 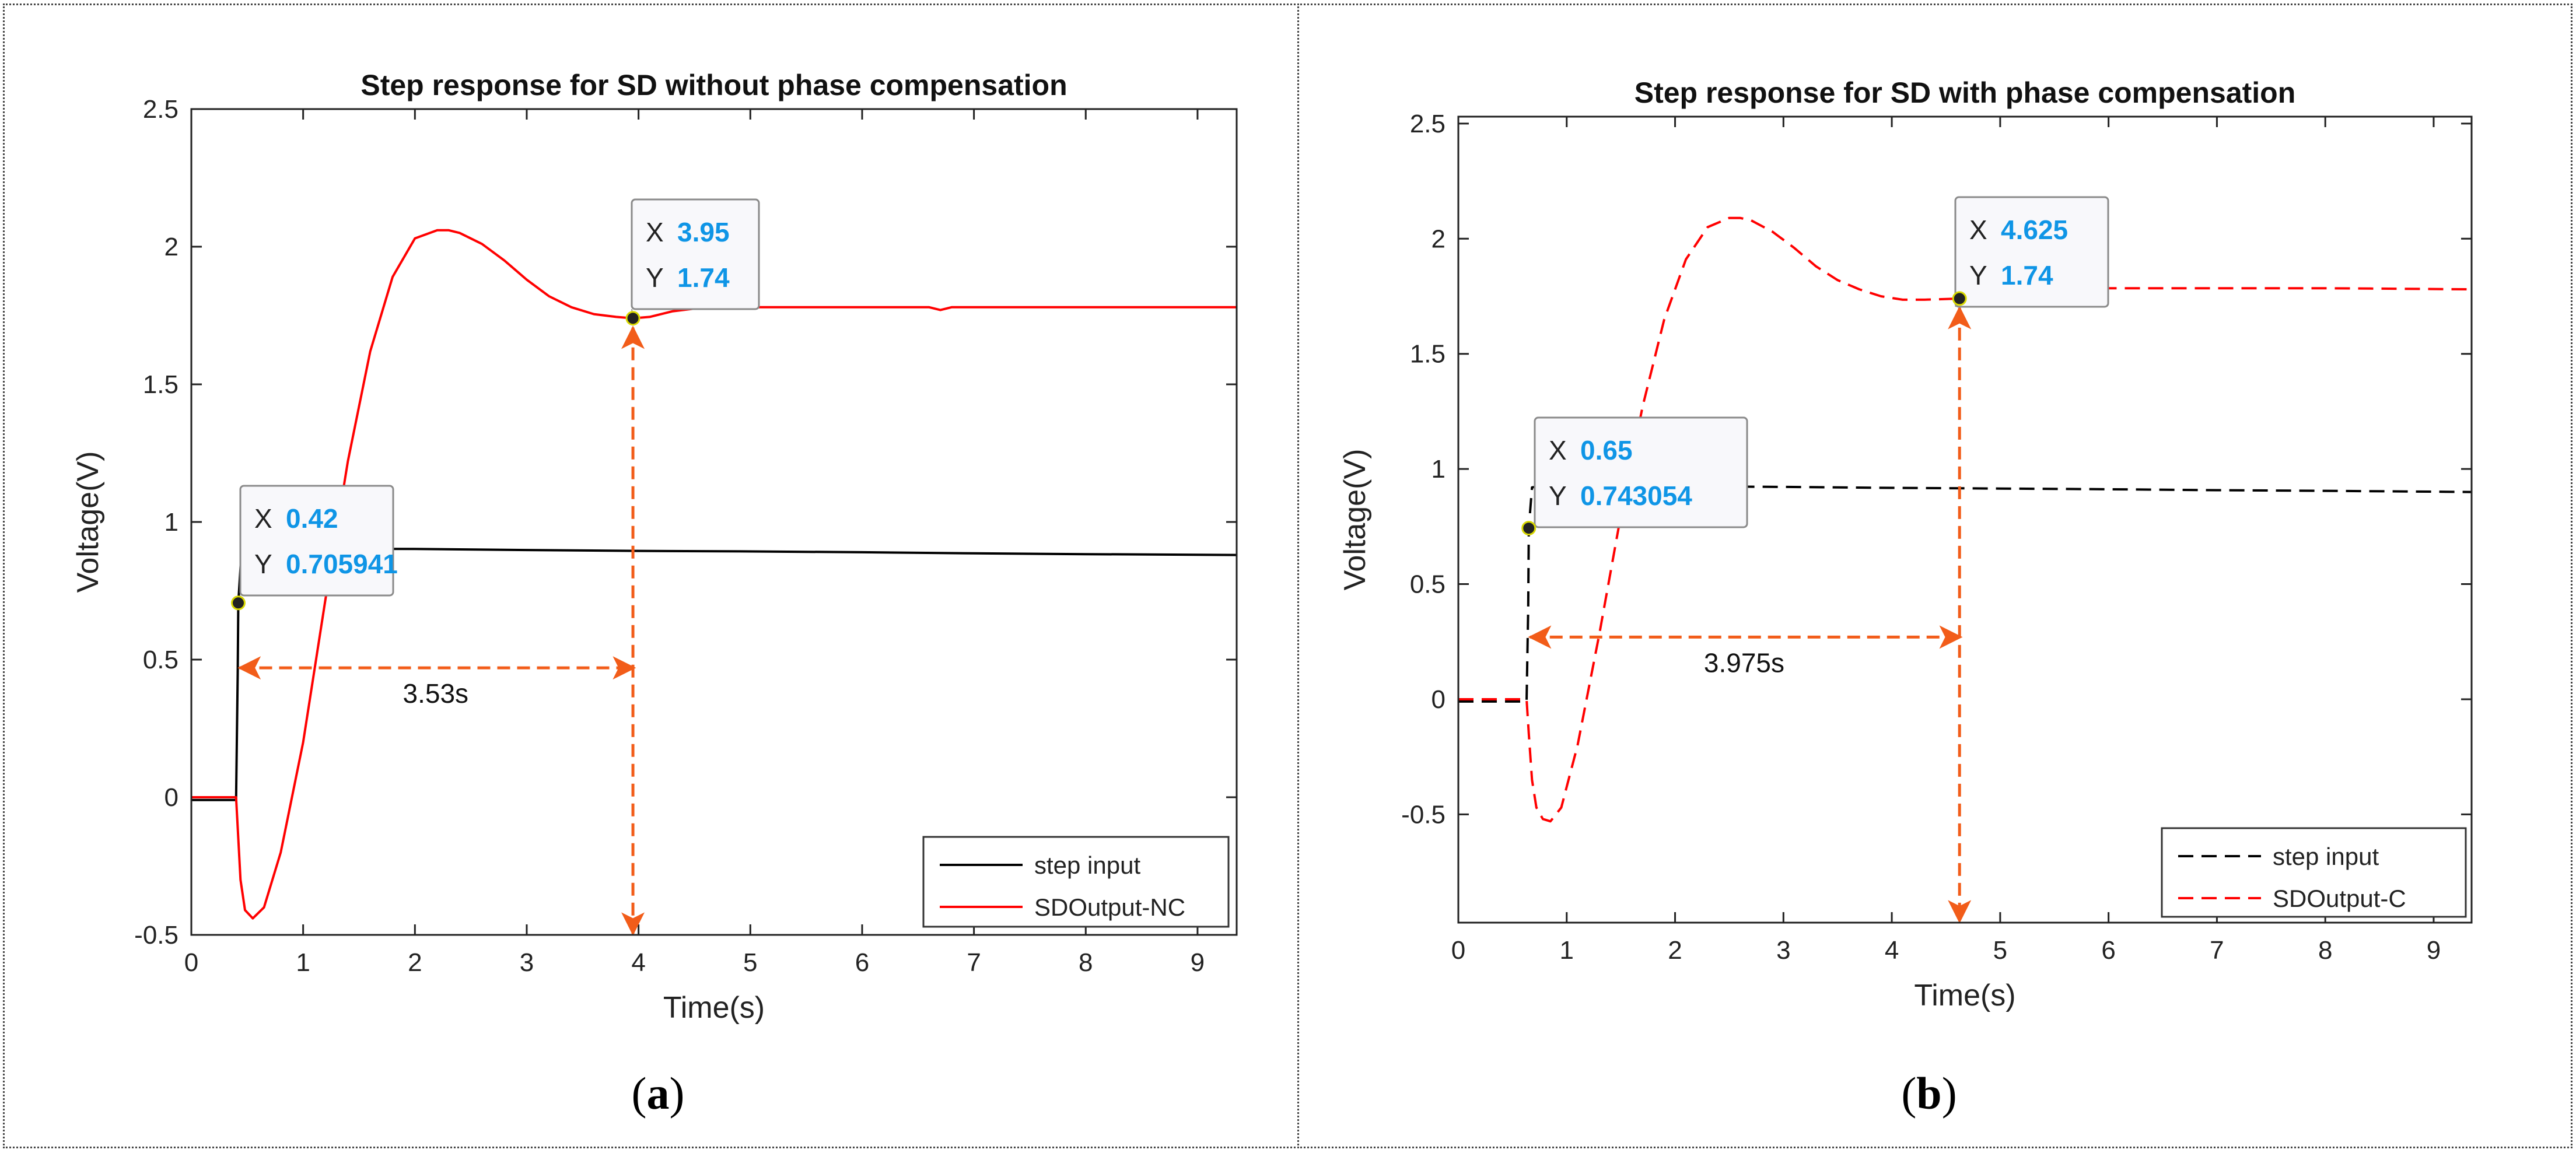 What do you see at coordinates (1892, 950) in the screenshot?
I see `chart1-xtick-label: 4` at bounding box center [1892, 950].